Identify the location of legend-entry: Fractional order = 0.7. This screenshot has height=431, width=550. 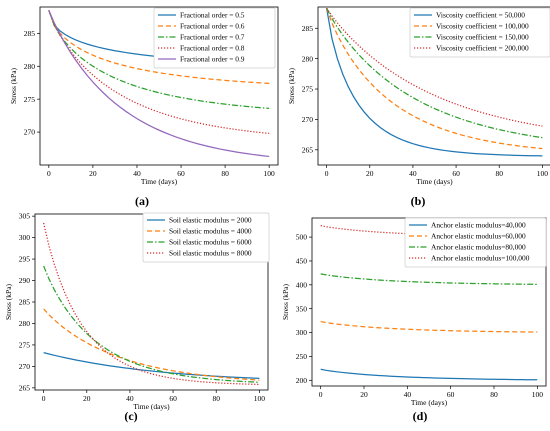
(212, 37).